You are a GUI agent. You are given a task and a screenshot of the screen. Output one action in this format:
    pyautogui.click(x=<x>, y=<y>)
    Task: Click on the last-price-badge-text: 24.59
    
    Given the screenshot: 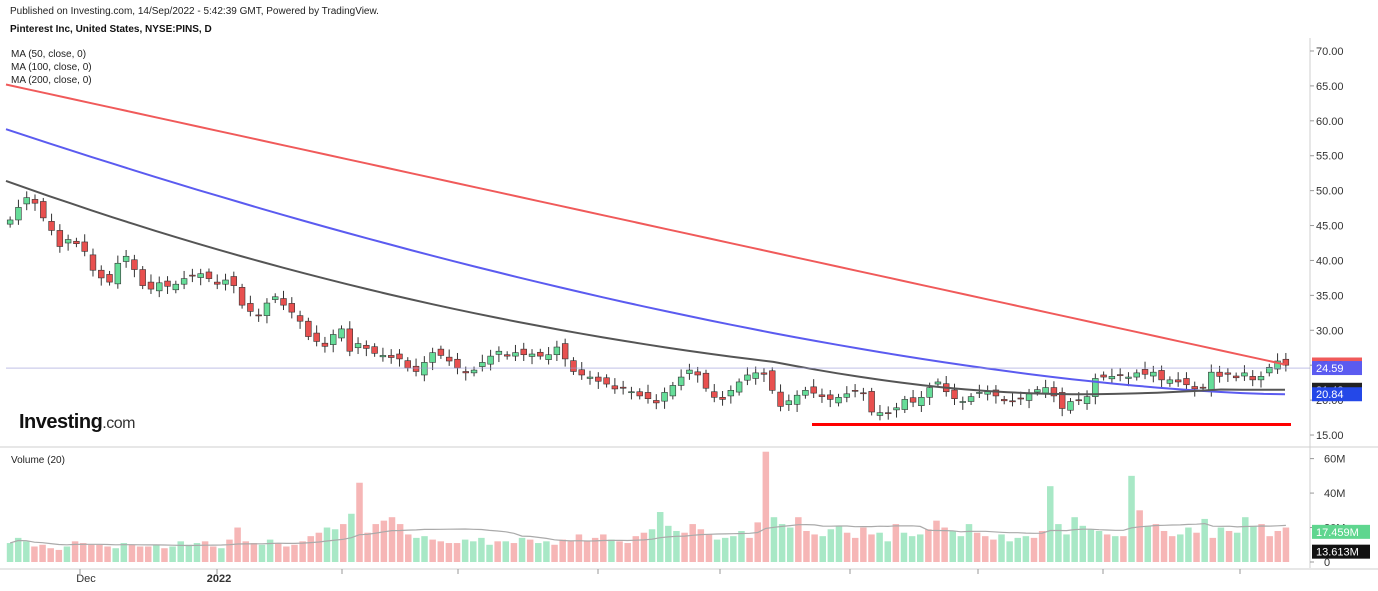 What is the action you would take?
    pyautogui.click(x=1330, y=369)
    